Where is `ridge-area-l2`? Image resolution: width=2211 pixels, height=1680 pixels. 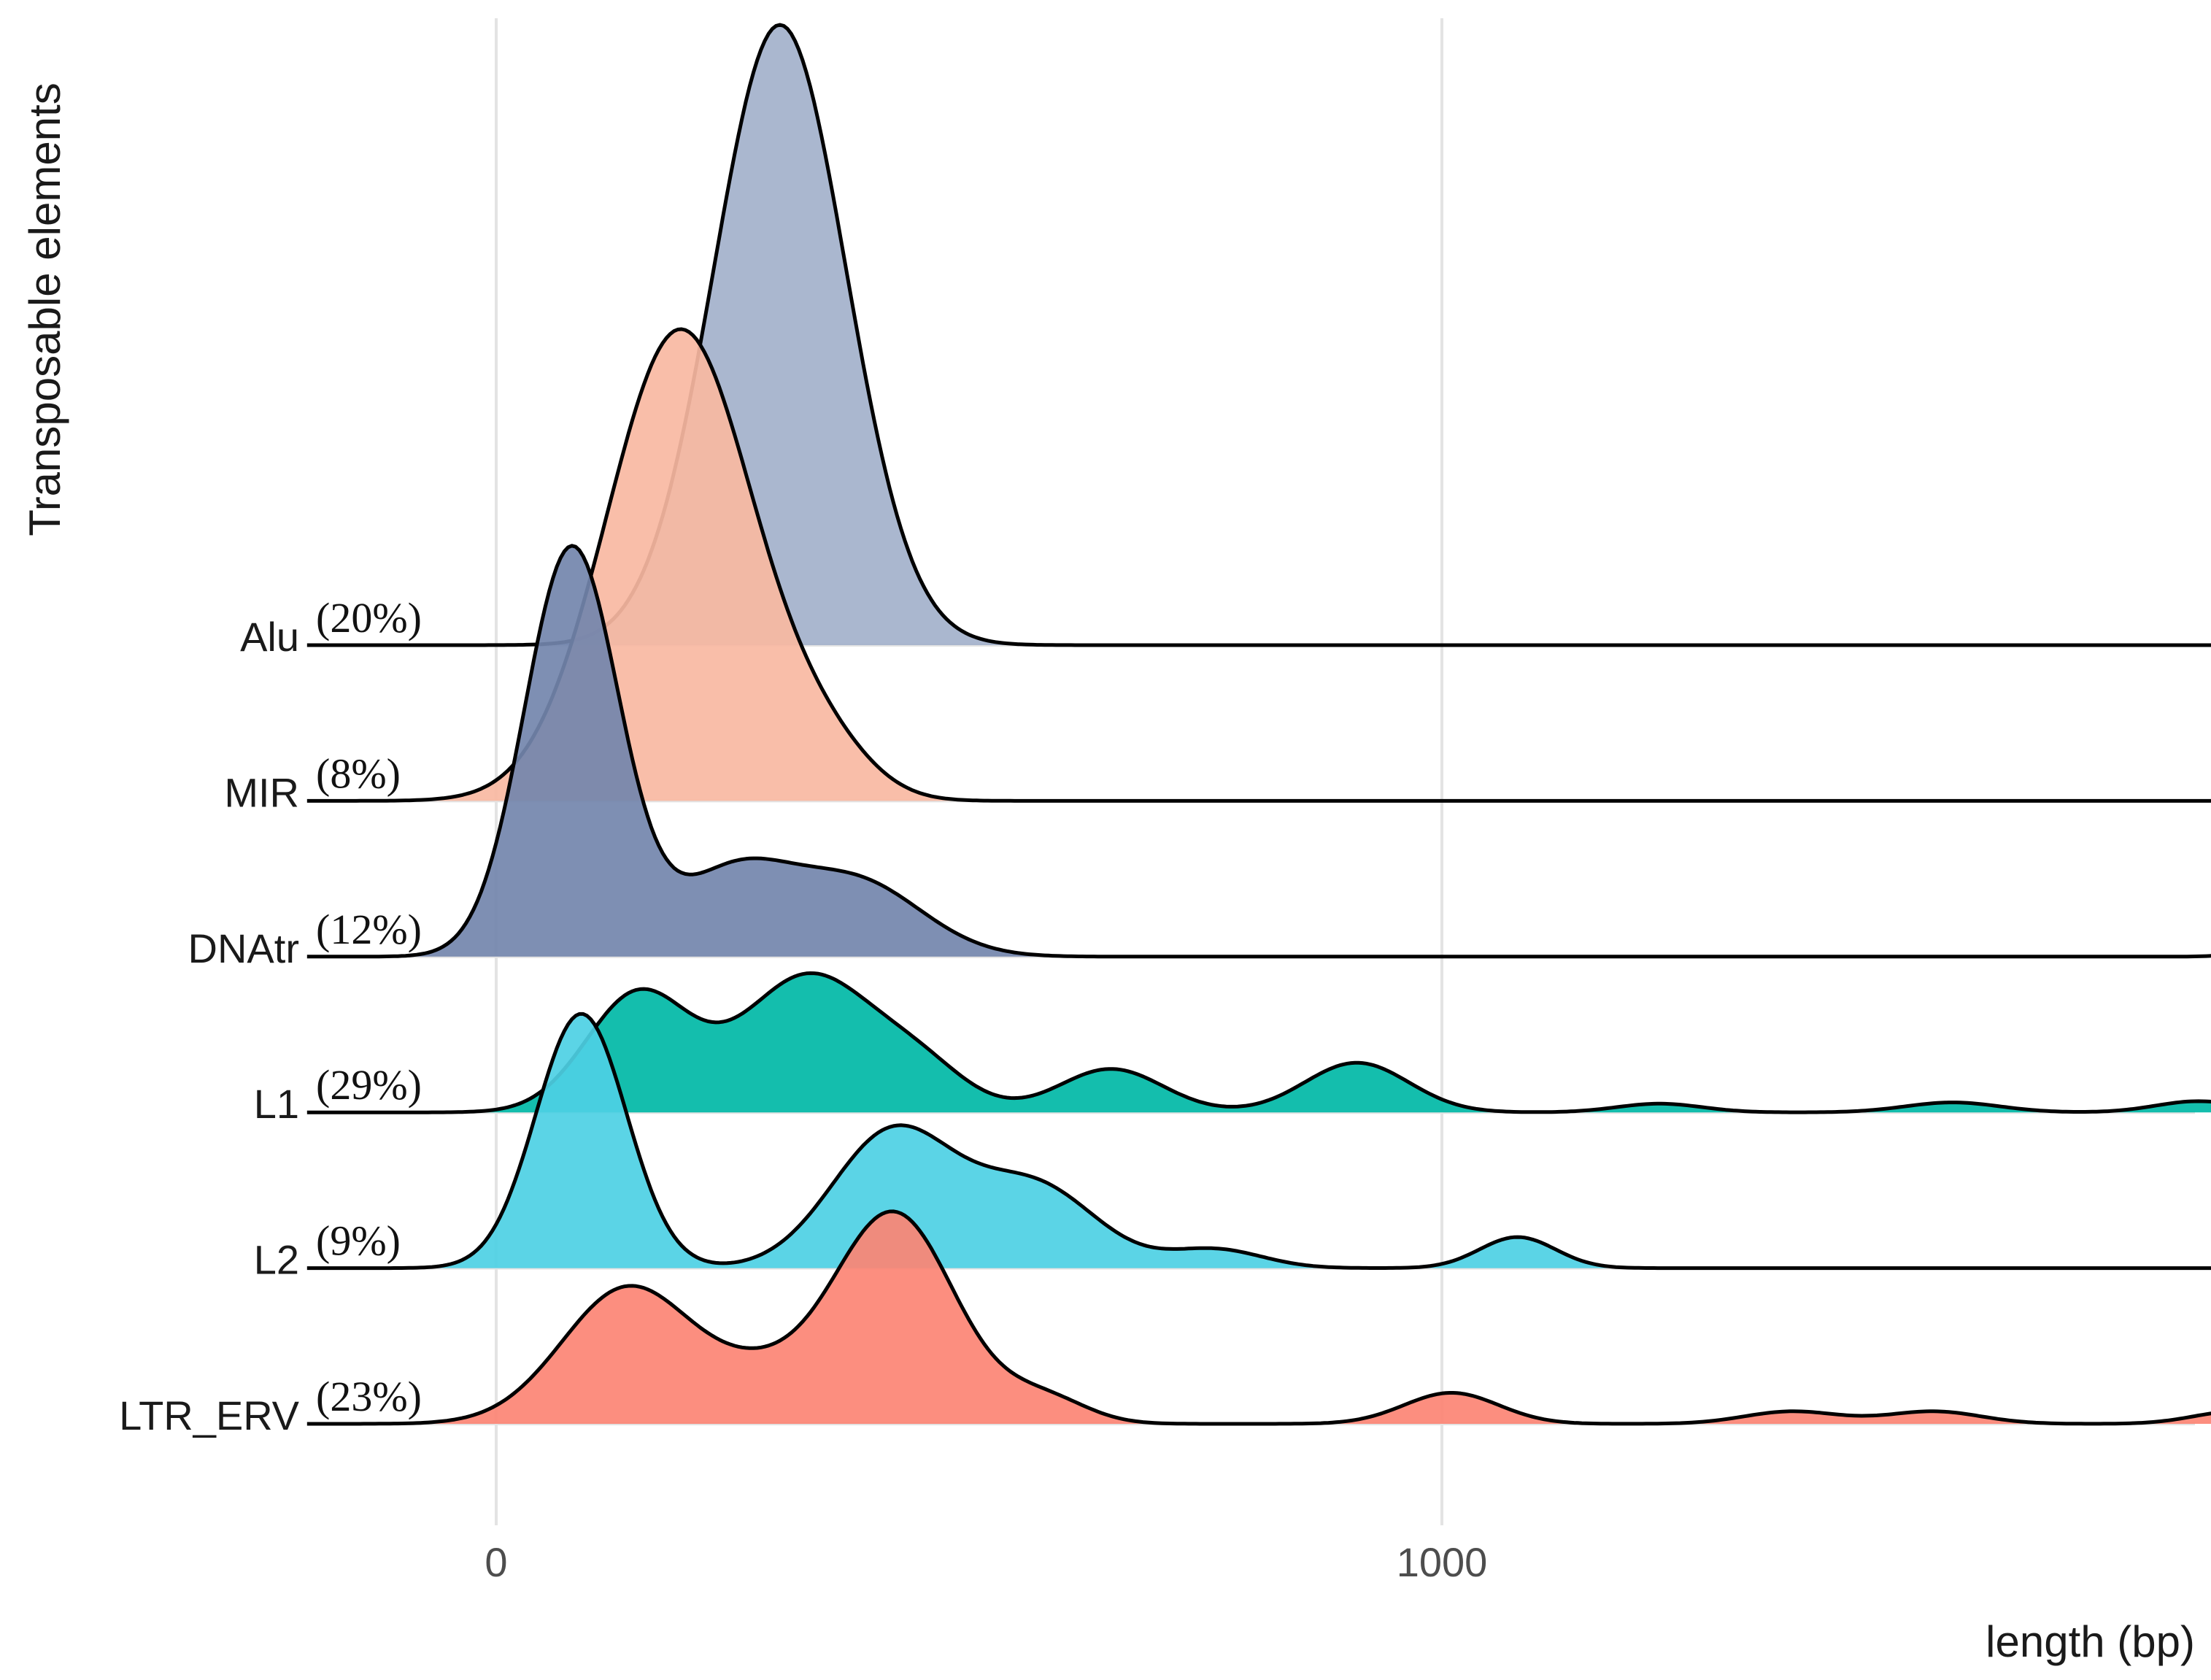
ridge-area-l2 is located at coordinates (1258, 1141).